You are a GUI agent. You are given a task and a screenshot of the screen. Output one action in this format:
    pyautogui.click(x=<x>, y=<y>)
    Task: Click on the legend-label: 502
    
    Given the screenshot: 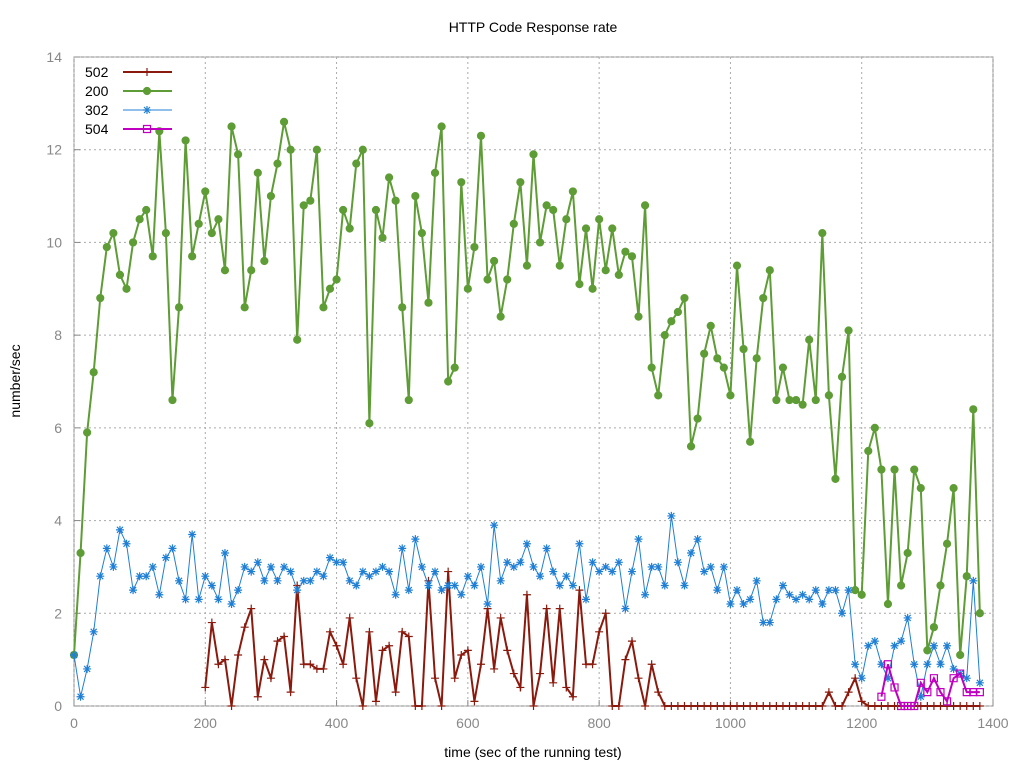 What is the action you would take?
    pyautogui.click(x=97, y=72)
    